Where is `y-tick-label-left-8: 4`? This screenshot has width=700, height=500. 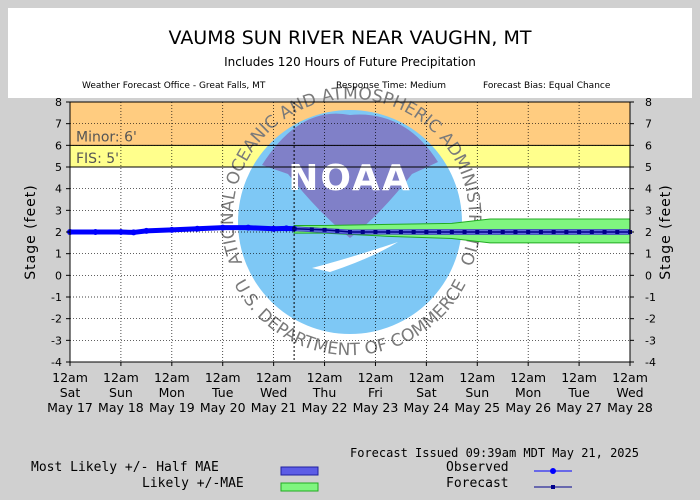 y-tick-label-left-8: 4 is located at coordinates (58, 189).